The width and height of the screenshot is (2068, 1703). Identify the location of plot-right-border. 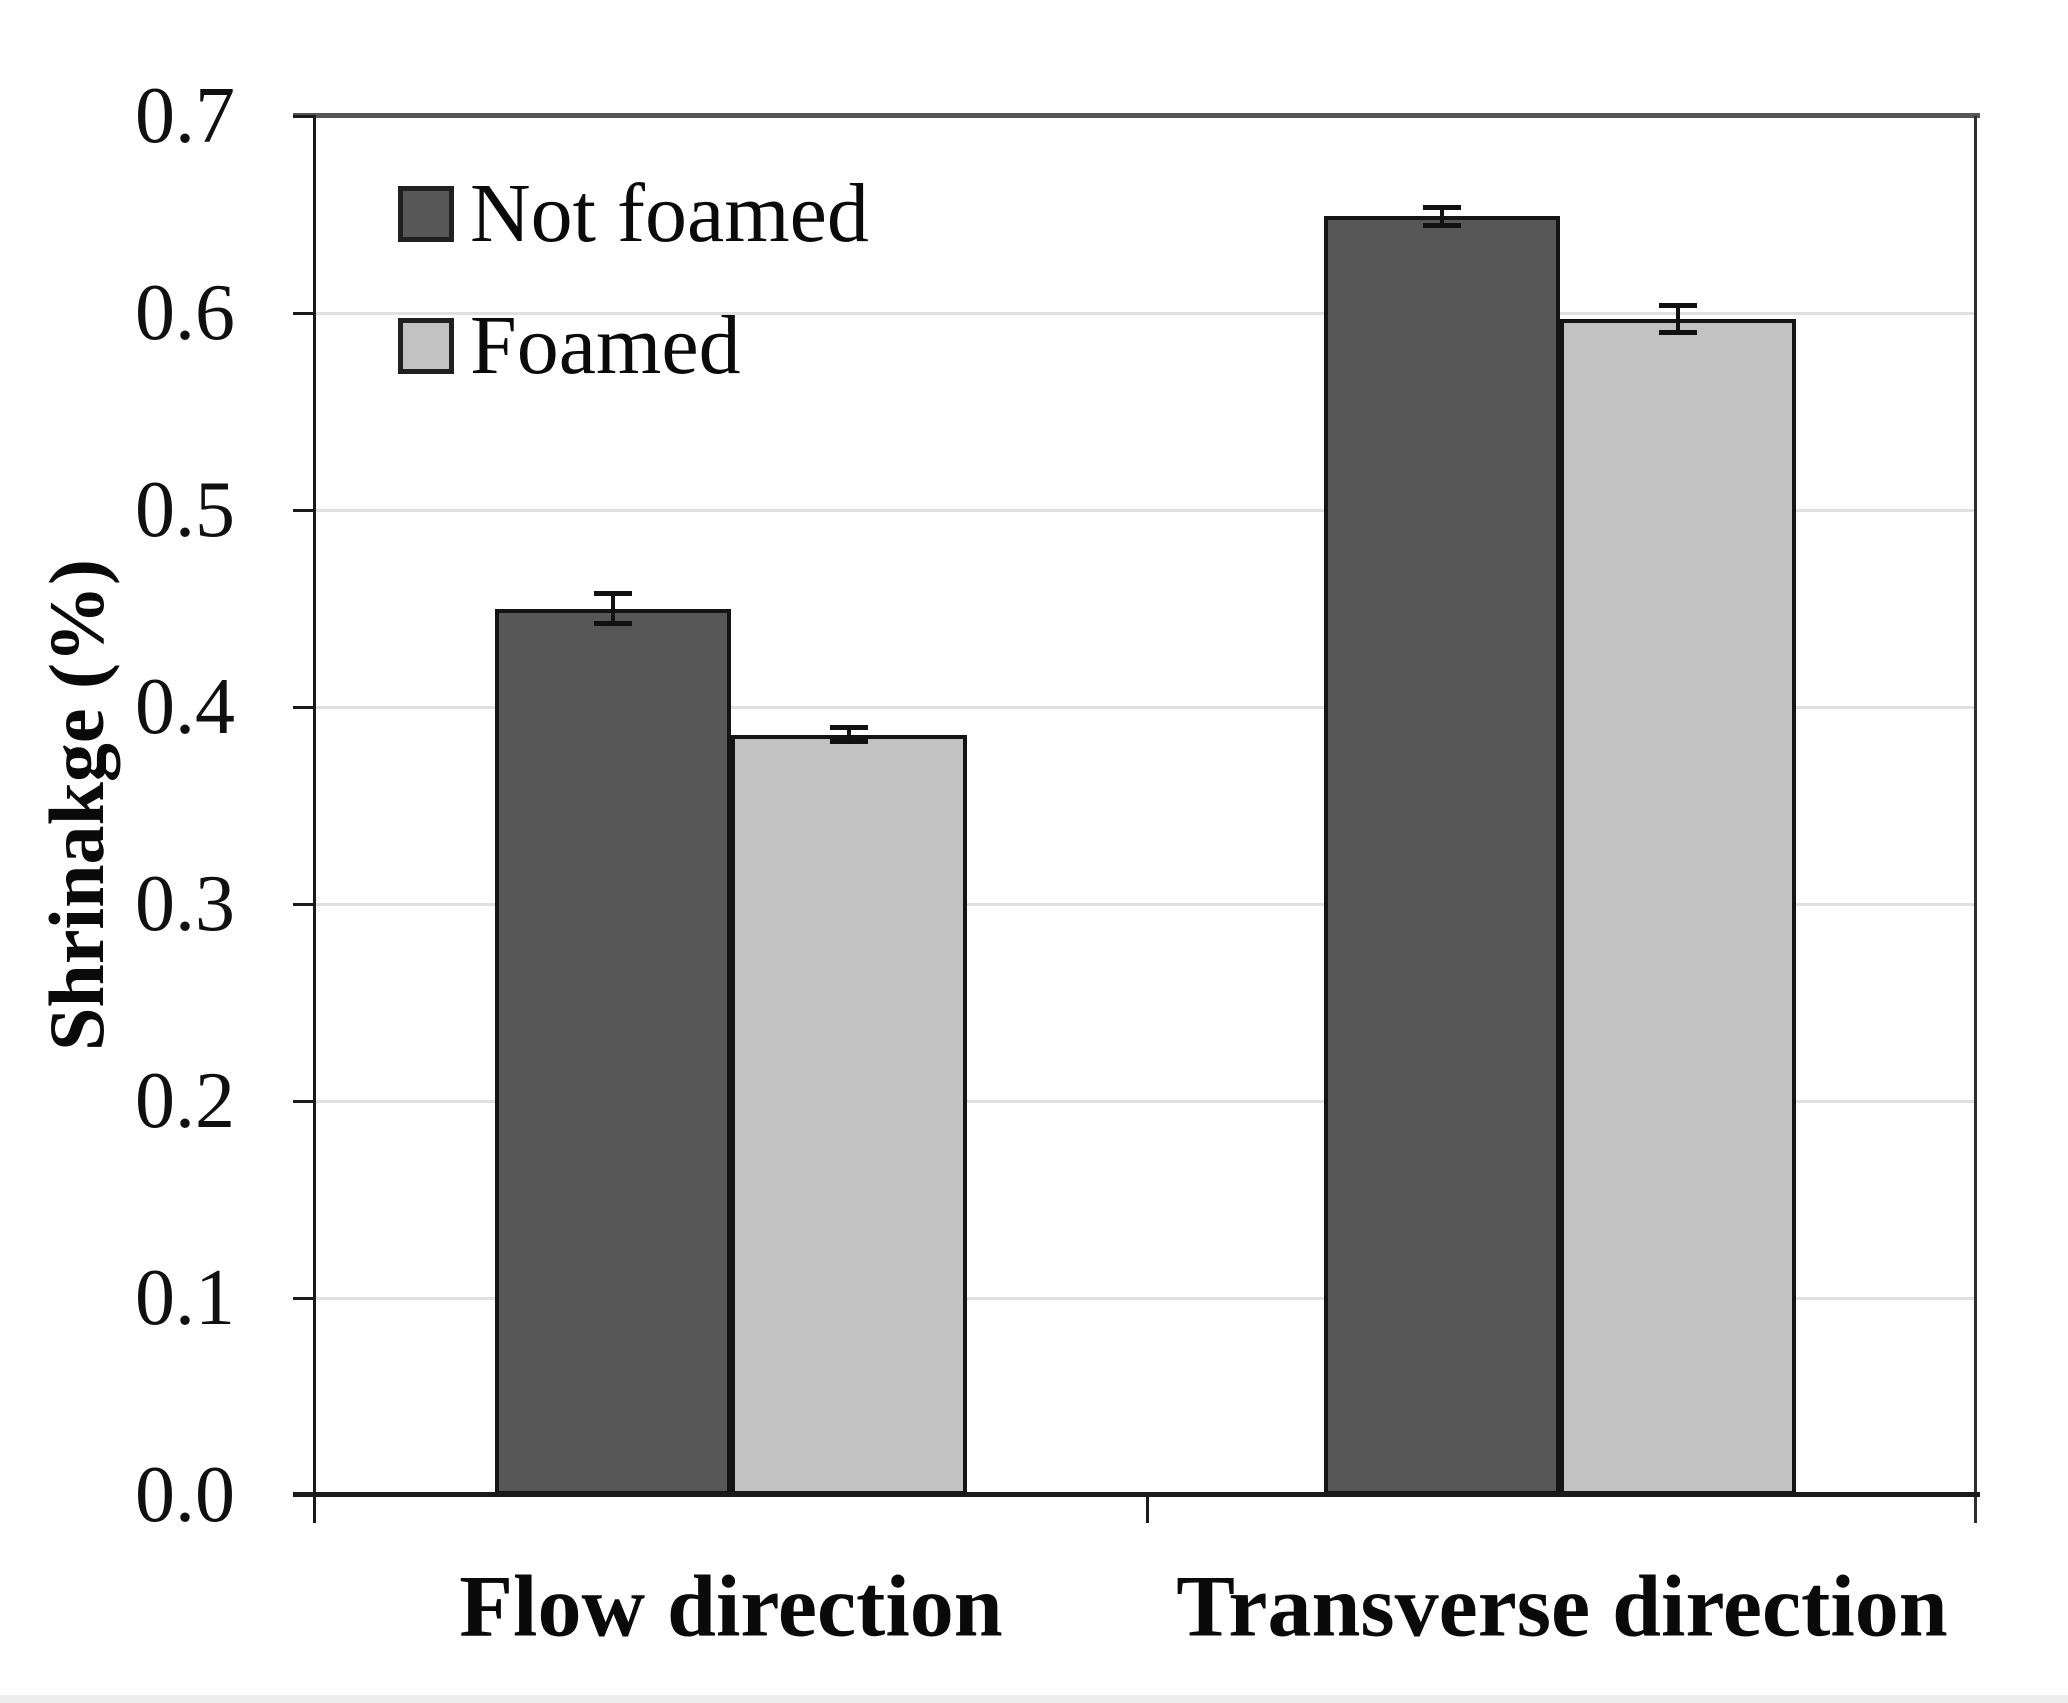
(1975, 819).